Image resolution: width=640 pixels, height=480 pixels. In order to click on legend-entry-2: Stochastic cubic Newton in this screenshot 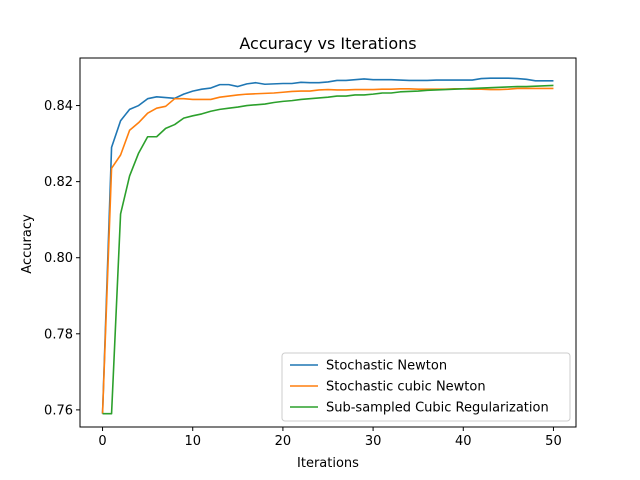, I will do `click(406, 387)`.